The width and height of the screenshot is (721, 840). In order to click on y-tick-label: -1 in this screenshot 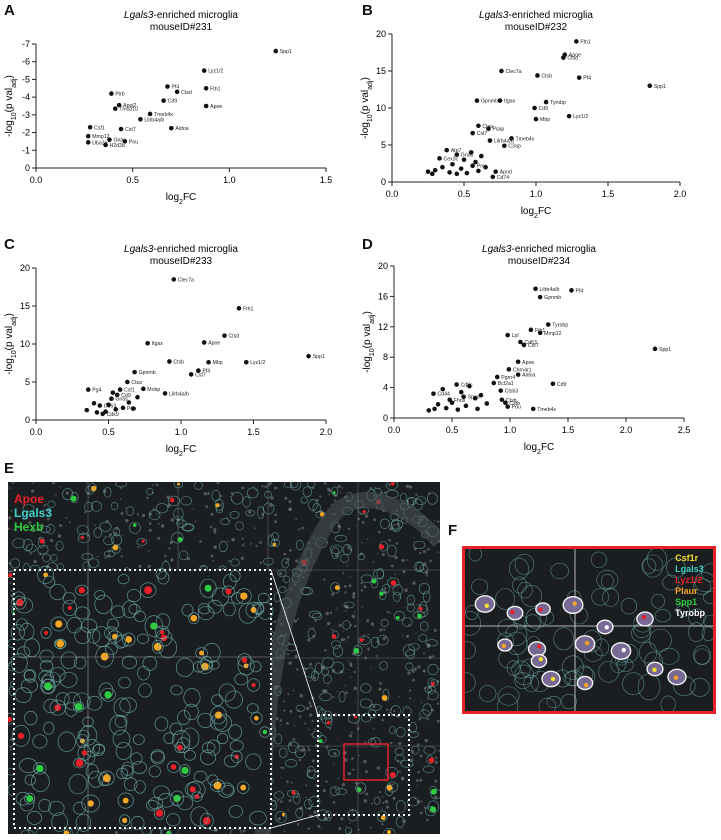, I will do `click(26, 150)`.